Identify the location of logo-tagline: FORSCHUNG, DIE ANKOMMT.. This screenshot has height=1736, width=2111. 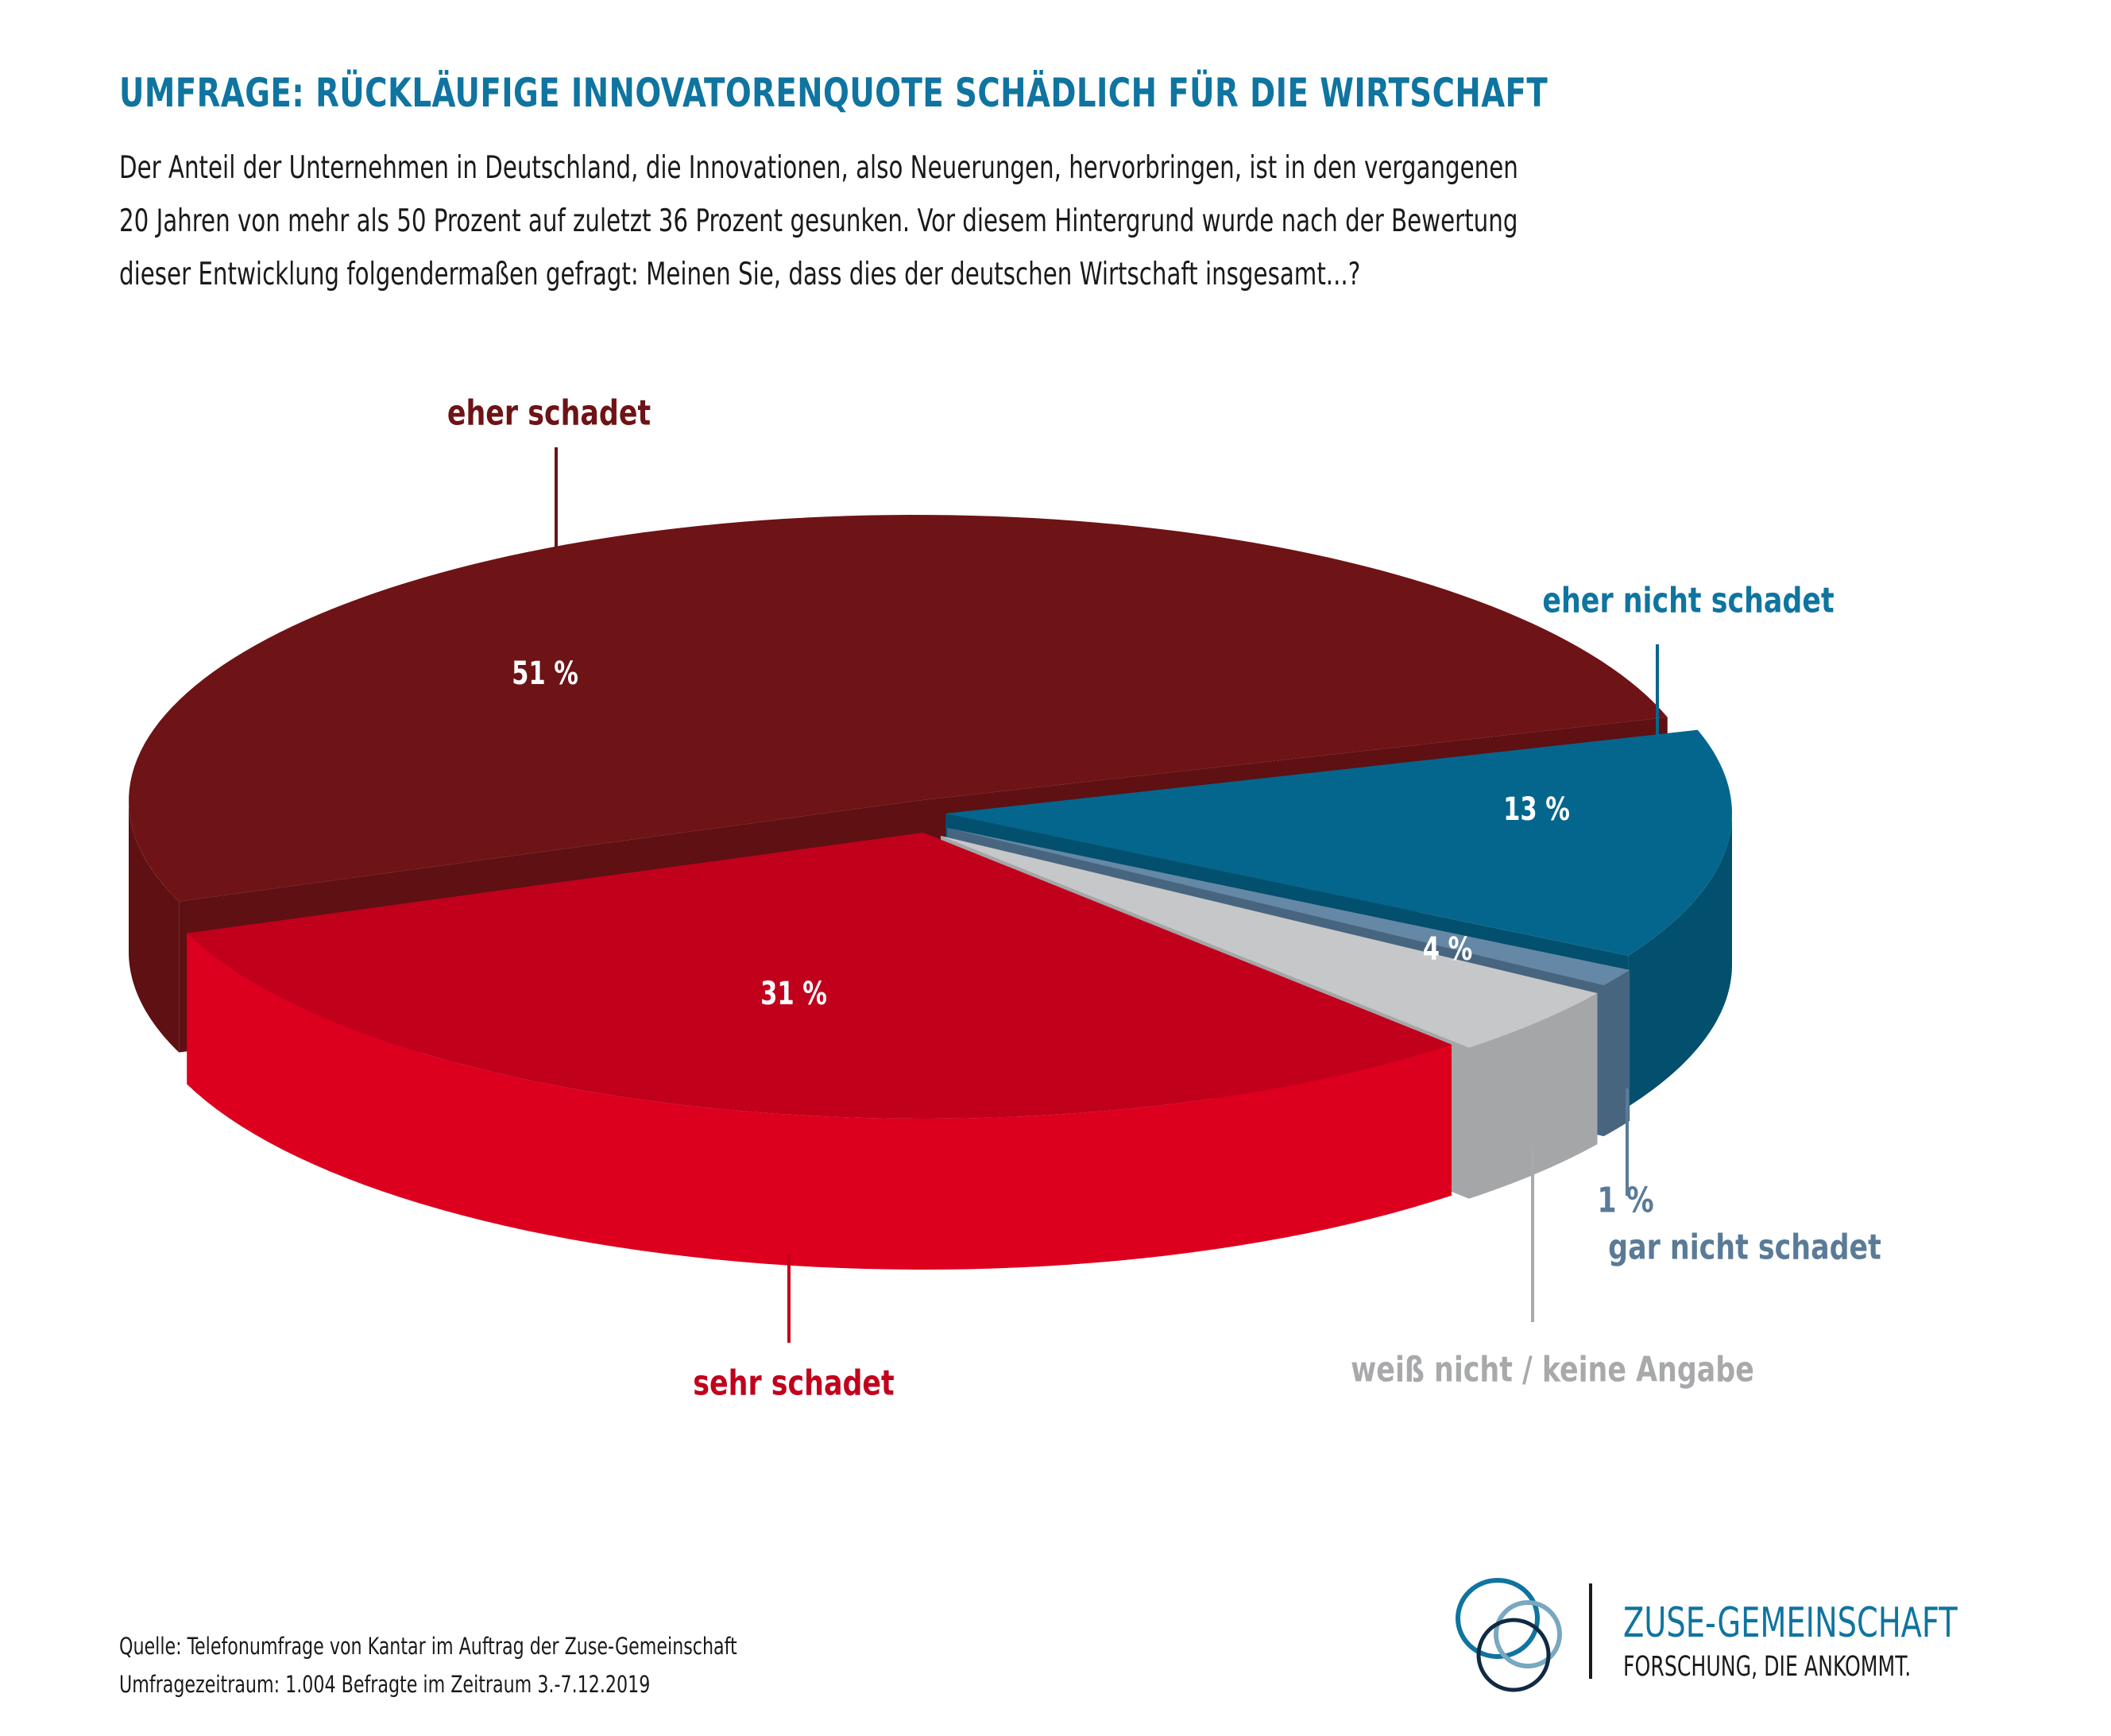
(1767, 1667).